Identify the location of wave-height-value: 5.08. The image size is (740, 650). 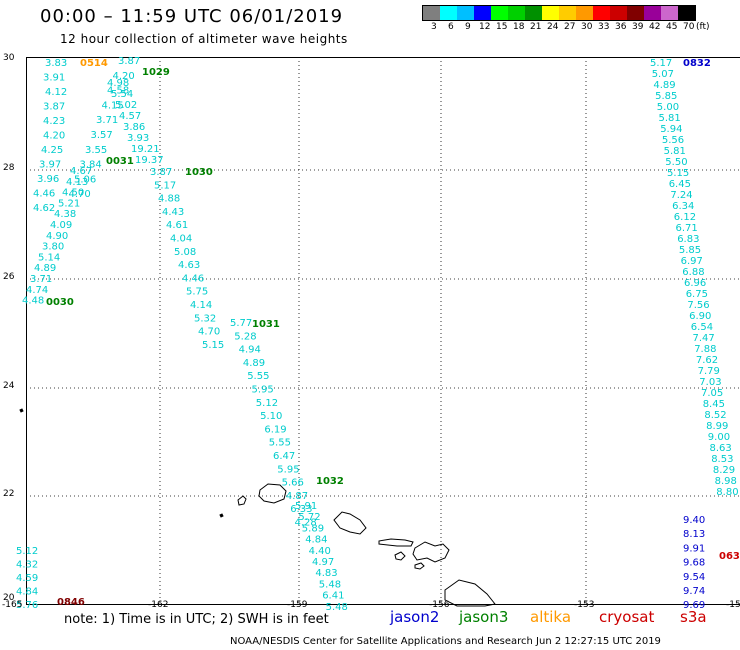
(185, 252).